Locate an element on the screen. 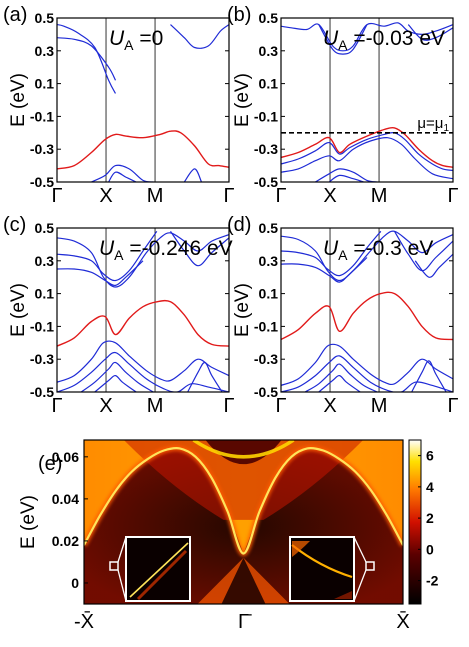 The image size is (469, 647). panel-annotation: UA =-0.03 eV is located at coordinates (384, 40).